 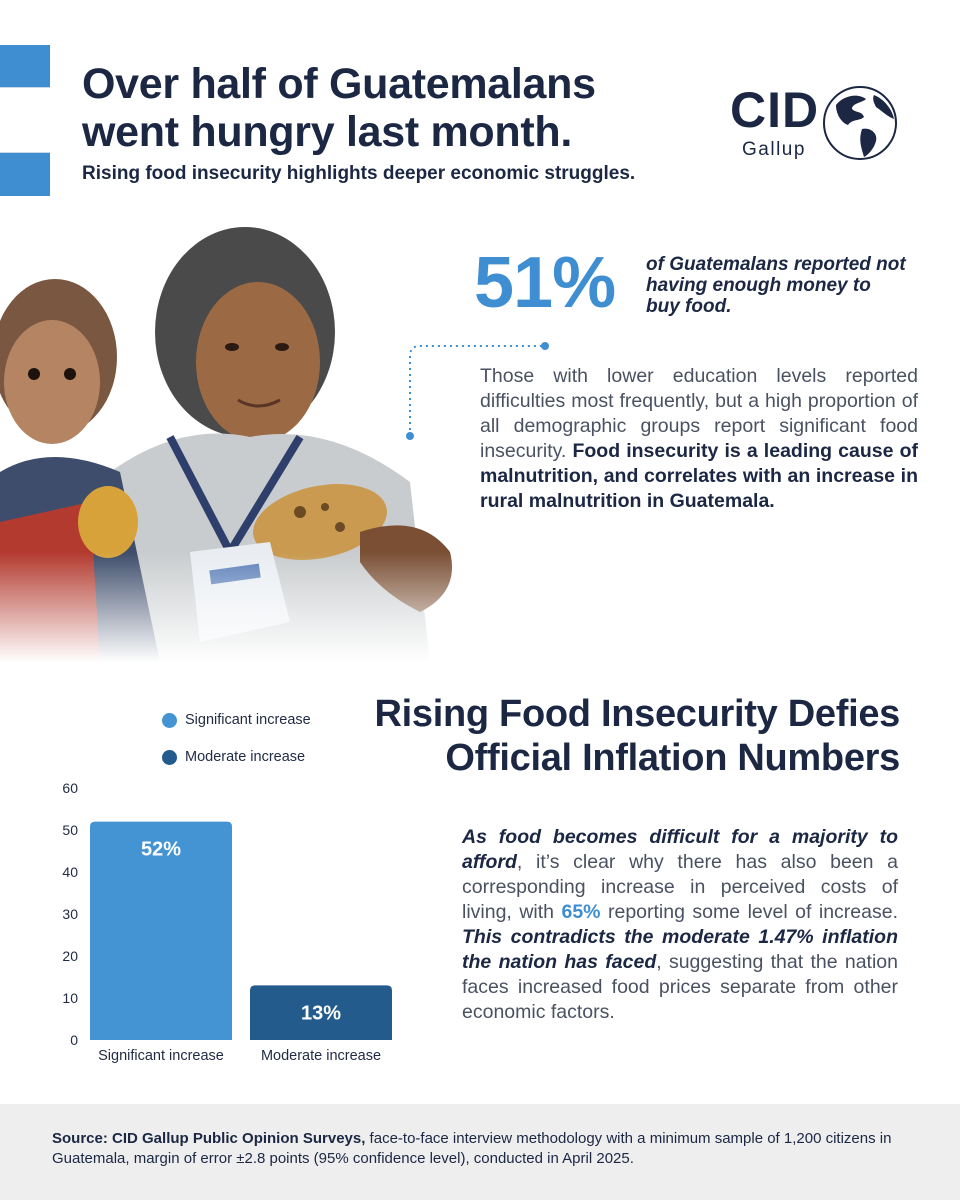 I want to click on y-tick-label: 20, so click(x=70, y=956).